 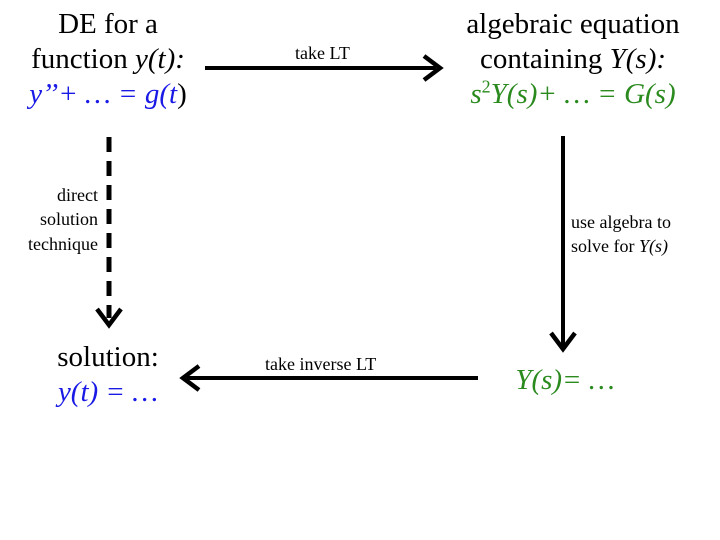 What do you see at coordinates (173, 94) in the screenshot?
I see `de-eq-var: t` at bounding box center [173, 94].